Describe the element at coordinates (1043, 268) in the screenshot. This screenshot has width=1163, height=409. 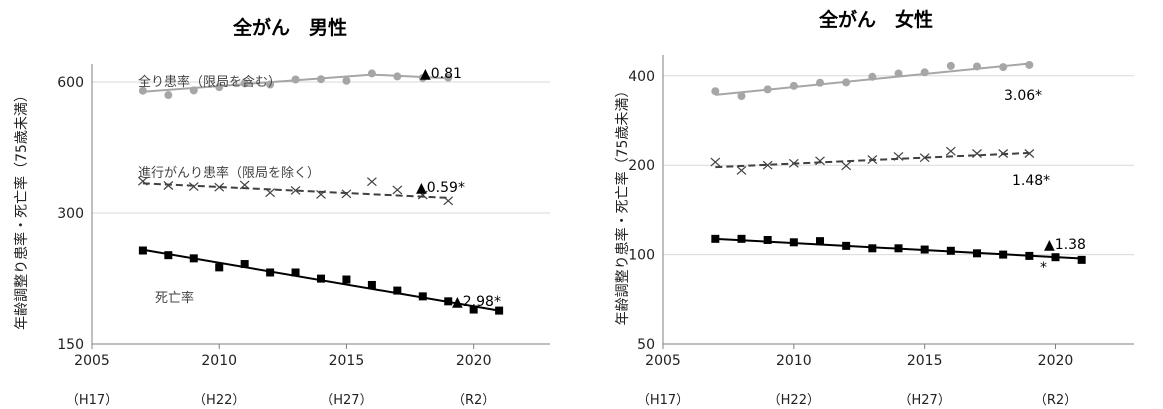
I see `annotation-footnote: *` at that location.